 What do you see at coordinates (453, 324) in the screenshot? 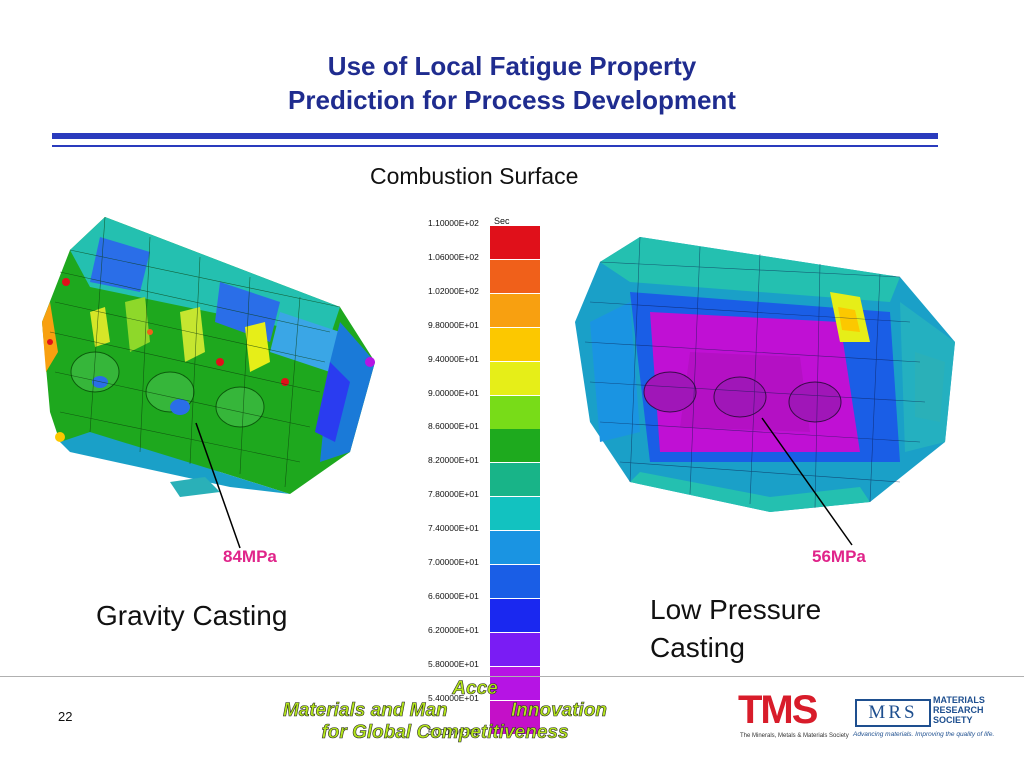
I see `legend-tick-label: 9.80000E+01` at bounding box center [453, 324].